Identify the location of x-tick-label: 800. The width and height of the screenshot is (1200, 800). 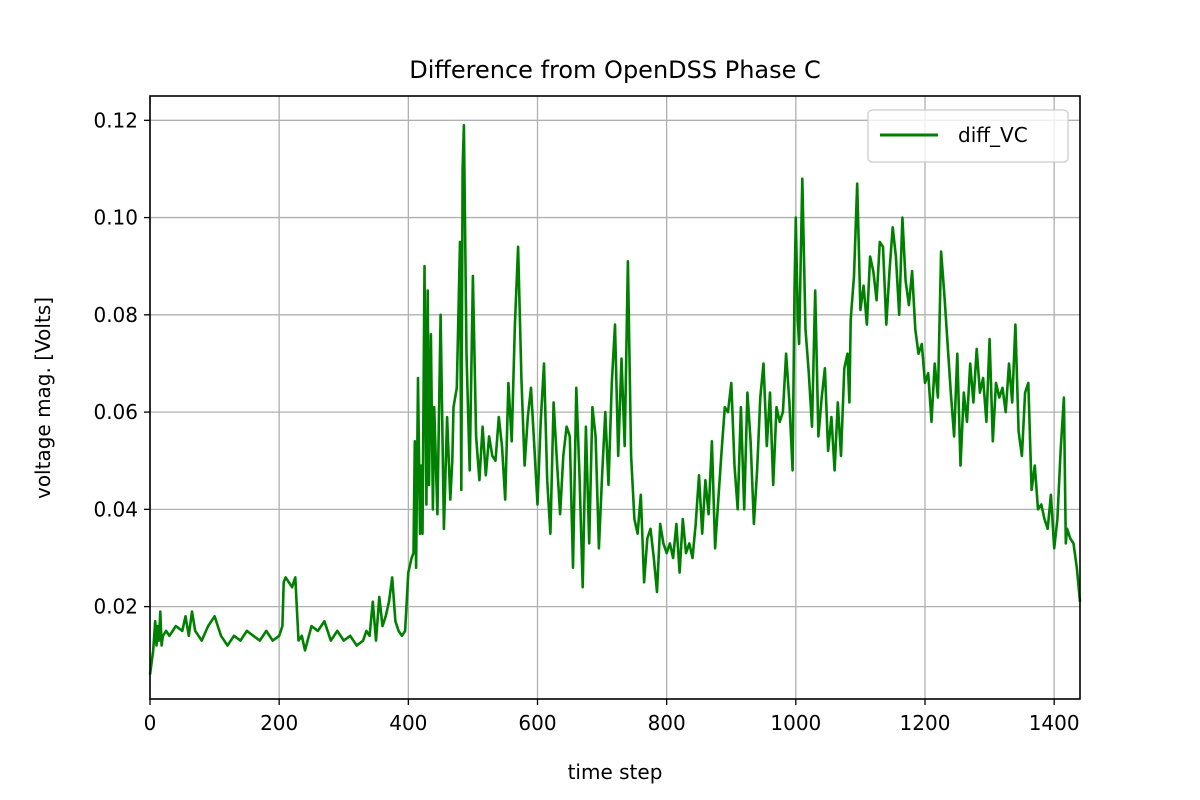
(667, 723).